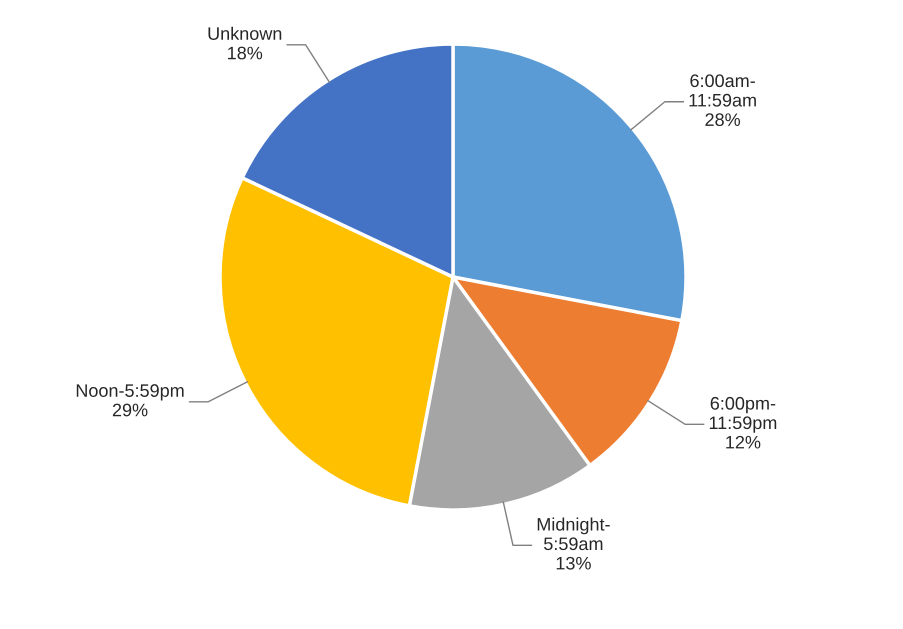  Describe the element at coordinates (573, 563) in the screenshot. I see `data-label: 13%` at that location.